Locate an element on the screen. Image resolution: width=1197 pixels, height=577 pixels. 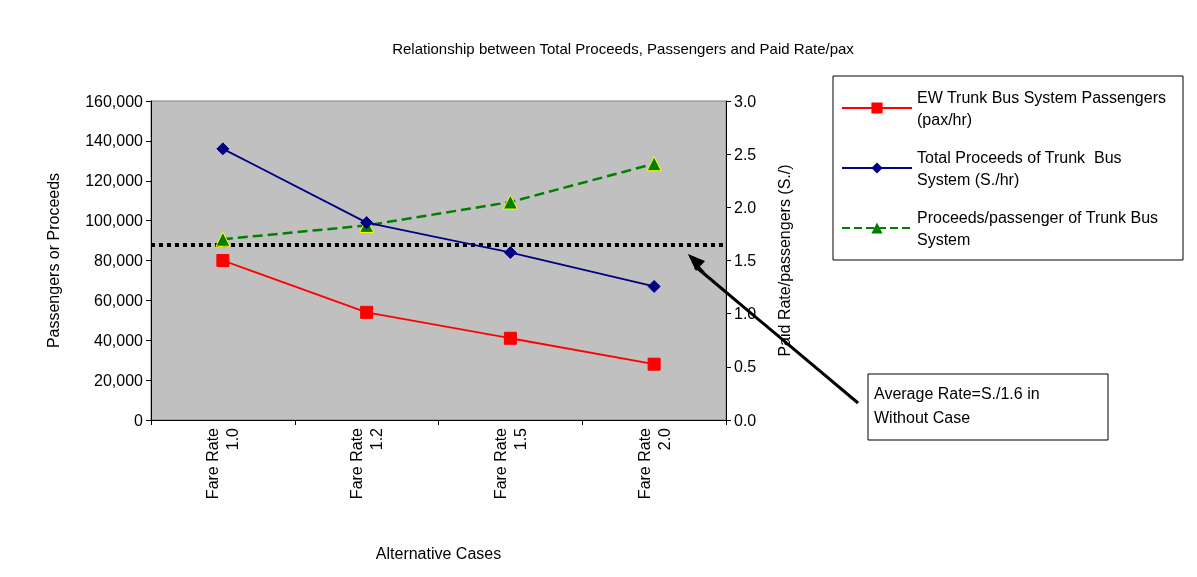
y-tick-label: 160,000 is located at coordinates (114, 101).